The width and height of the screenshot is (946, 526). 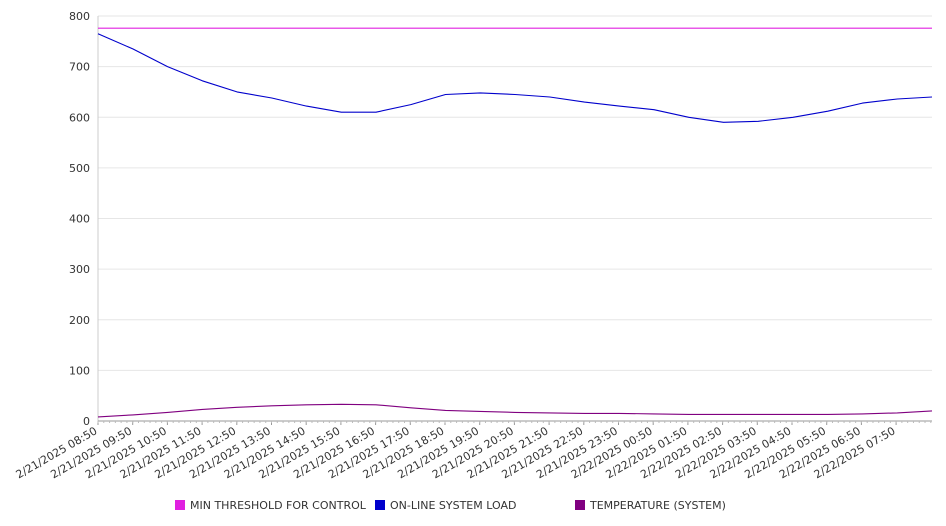 I want to click on legend-label-min-threshold-for-control: MIN THRESHOLD FOR CONTROL, so click(x=278, y=505).